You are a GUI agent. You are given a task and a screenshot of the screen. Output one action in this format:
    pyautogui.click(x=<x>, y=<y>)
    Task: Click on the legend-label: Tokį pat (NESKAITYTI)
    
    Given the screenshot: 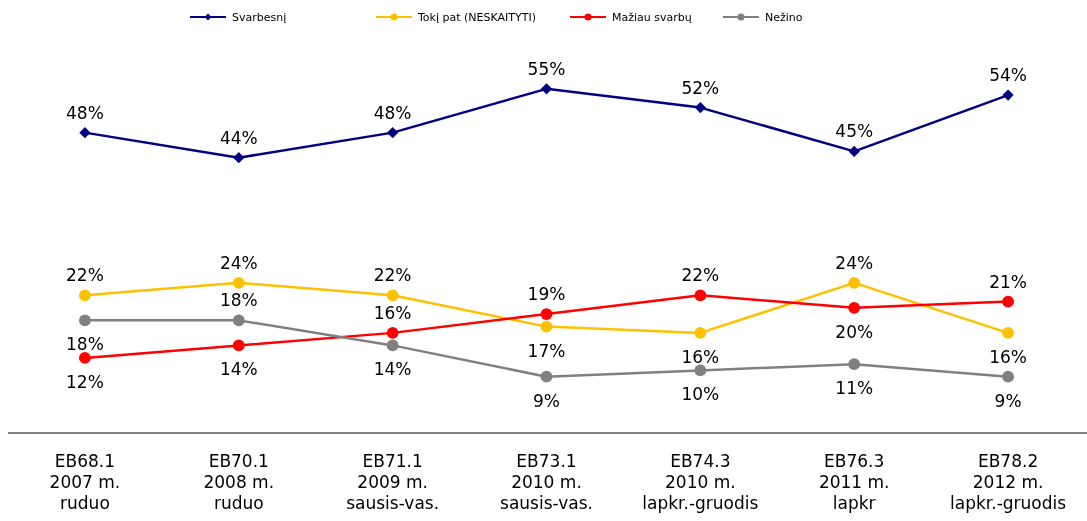 What is the action you would take?
    pyautogui.click(x=476, y=17)
    